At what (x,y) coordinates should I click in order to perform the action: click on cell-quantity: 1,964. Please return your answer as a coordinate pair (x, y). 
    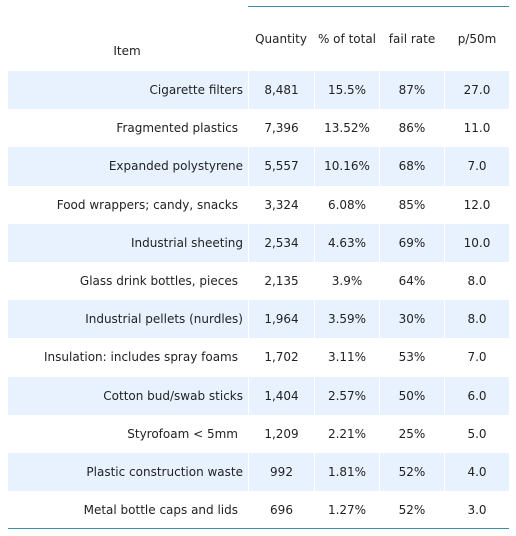
    Looking at the image, I should click on (281, 319).